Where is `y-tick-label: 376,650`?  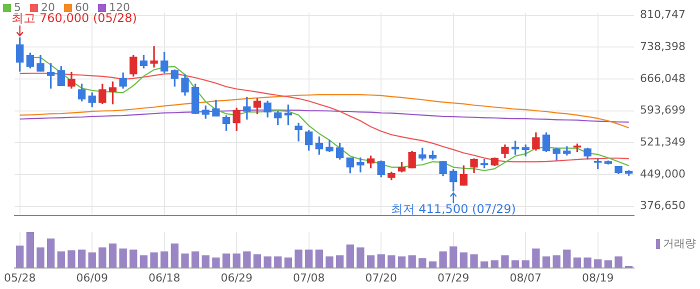 y-tick-label: 376,650 is located at coordinates (663, 205).